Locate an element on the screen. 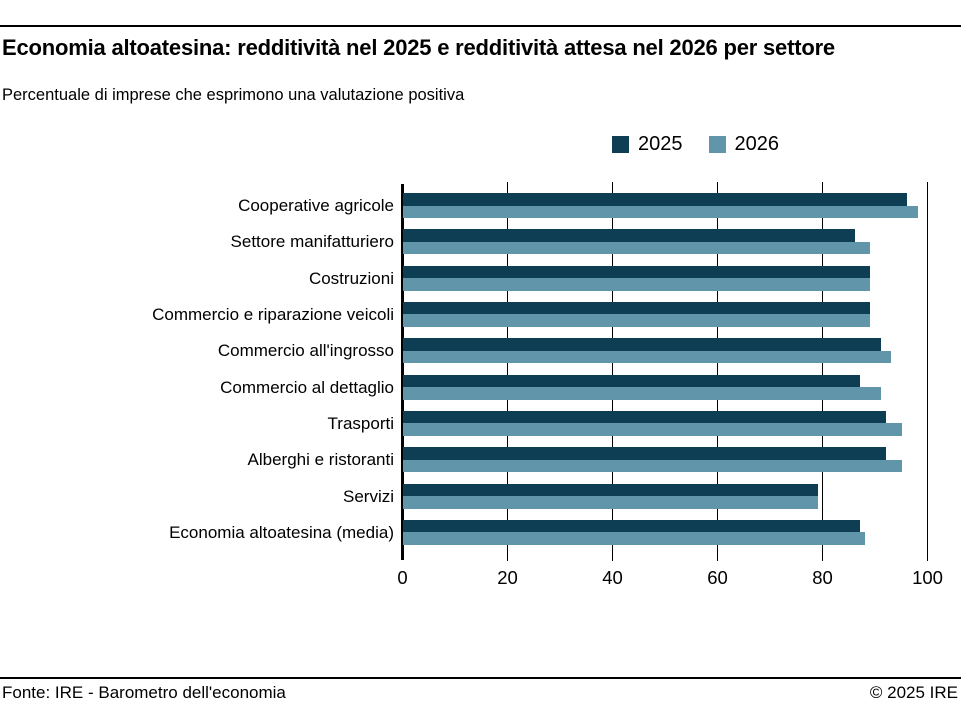 Image resolution: width=961 pixels, height=709 pixels. category-label: Economia altoatesina (media) is located at coordinates (281, 532).